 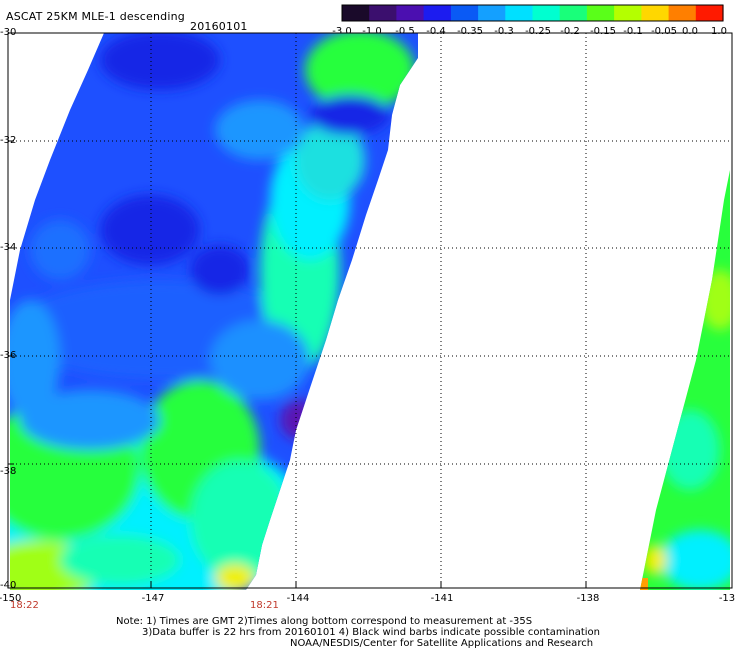 What do you see at coordinates (264, 605) in the screenshot?
I see `time-label-middle: 18:21` at bounding box center [264, 605].